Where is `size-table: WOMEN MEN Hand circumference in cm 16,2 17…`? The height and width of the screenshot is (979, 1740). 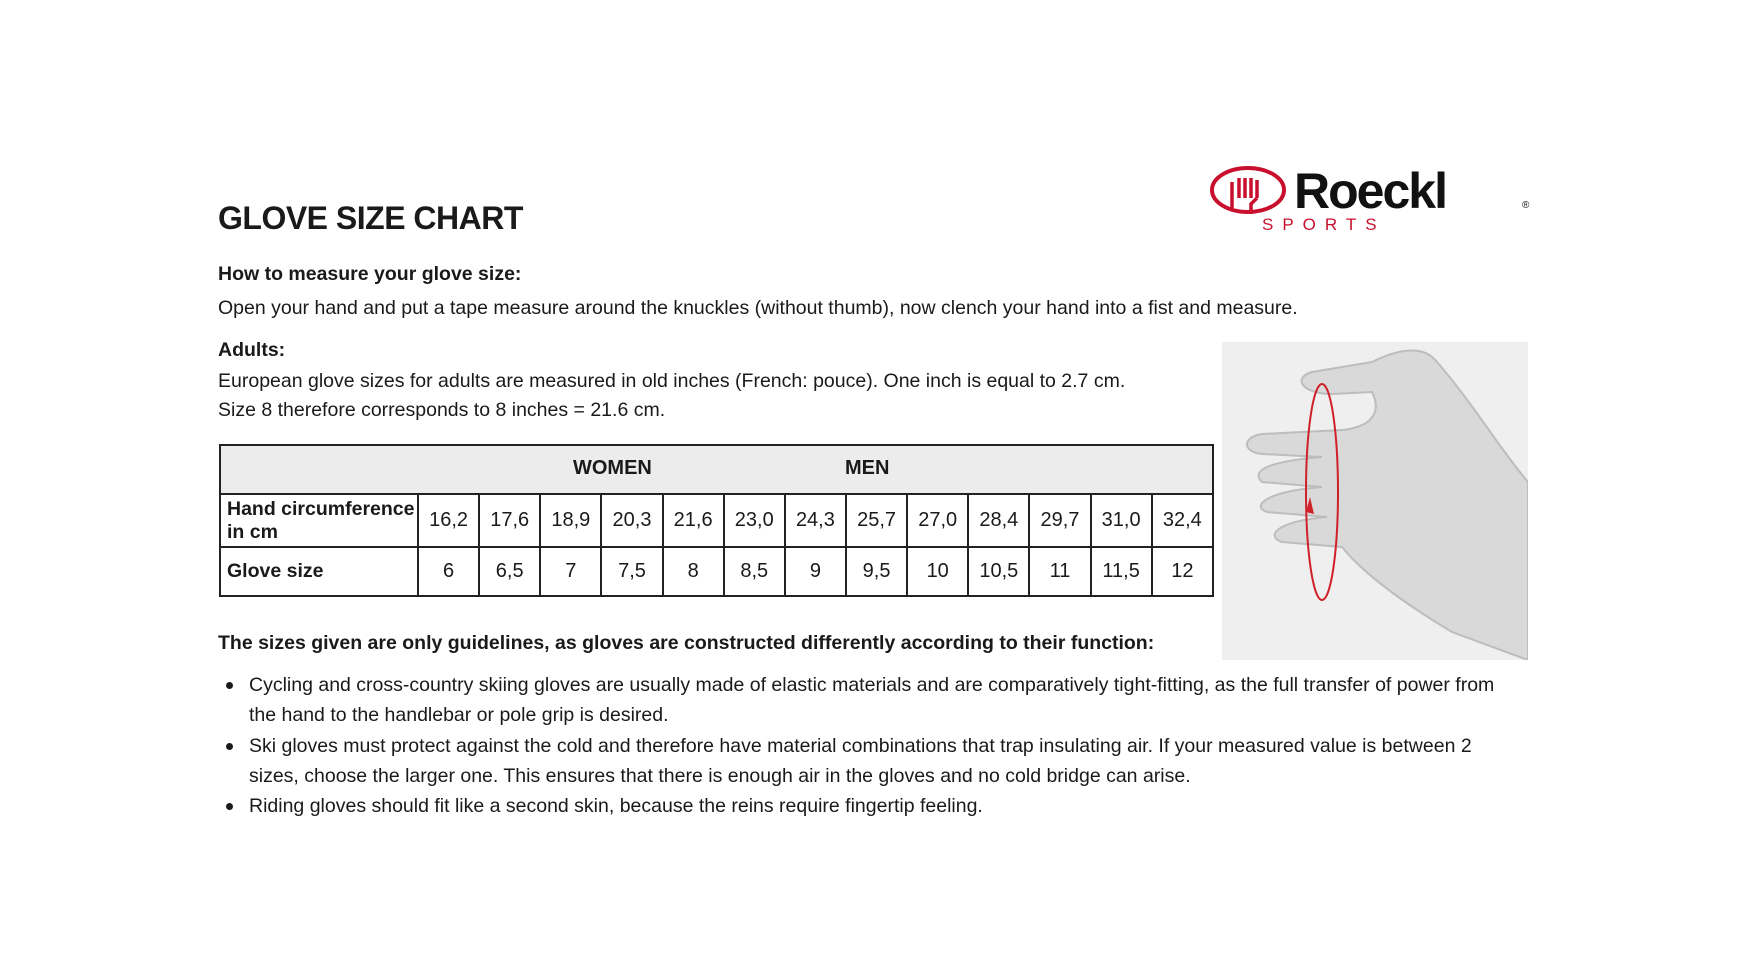 size-table: WOMEN MEN Hand circumference in cm 16,2 17… is located at coordinates (717, 520).